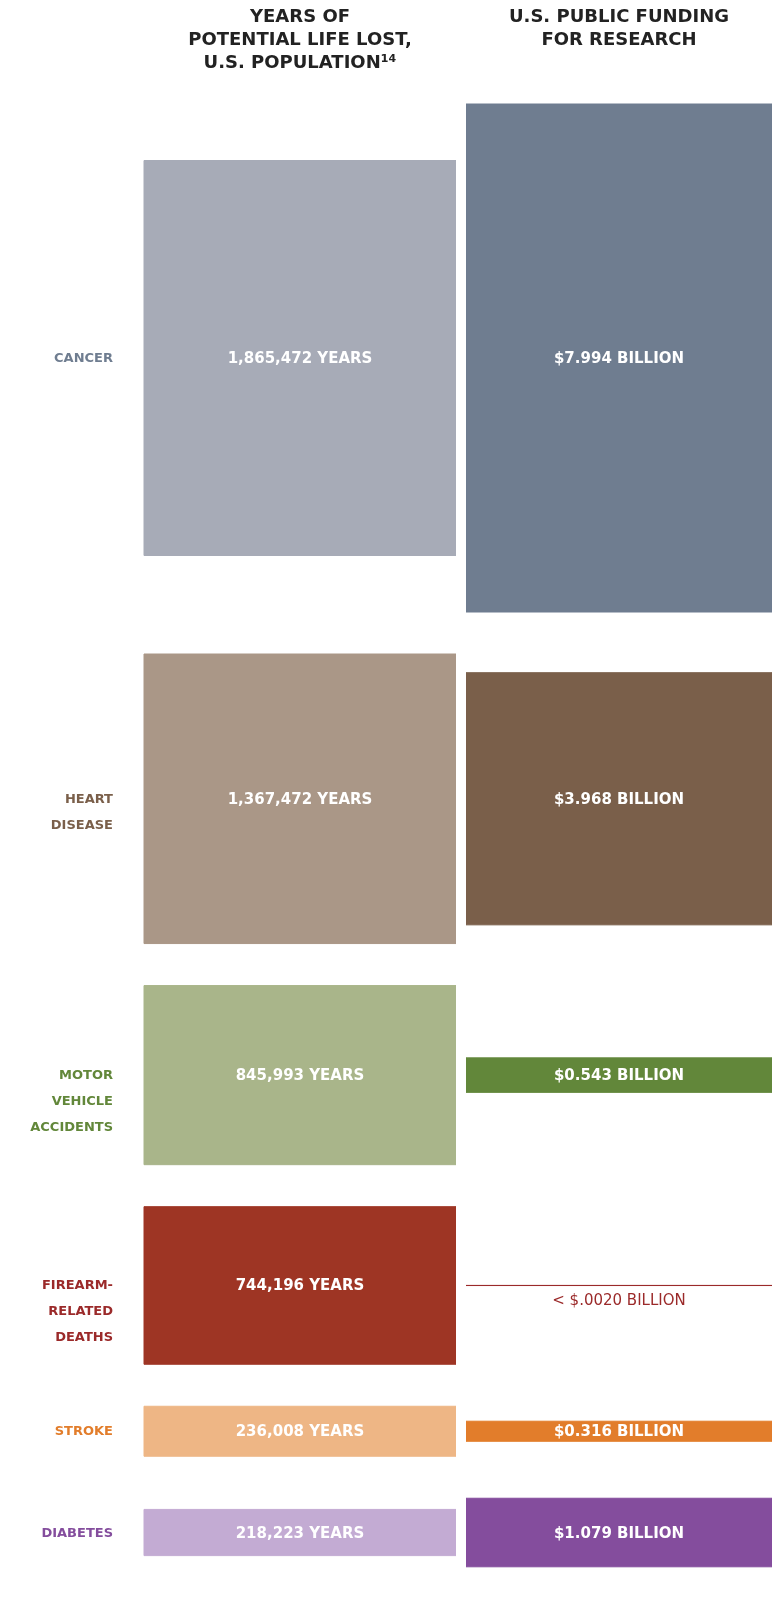 Image resolution: width=772 pixels, height=1599 pixels. I want to click on category-label: FIREARM- RELATED DEATHS, so click(77, 1311).